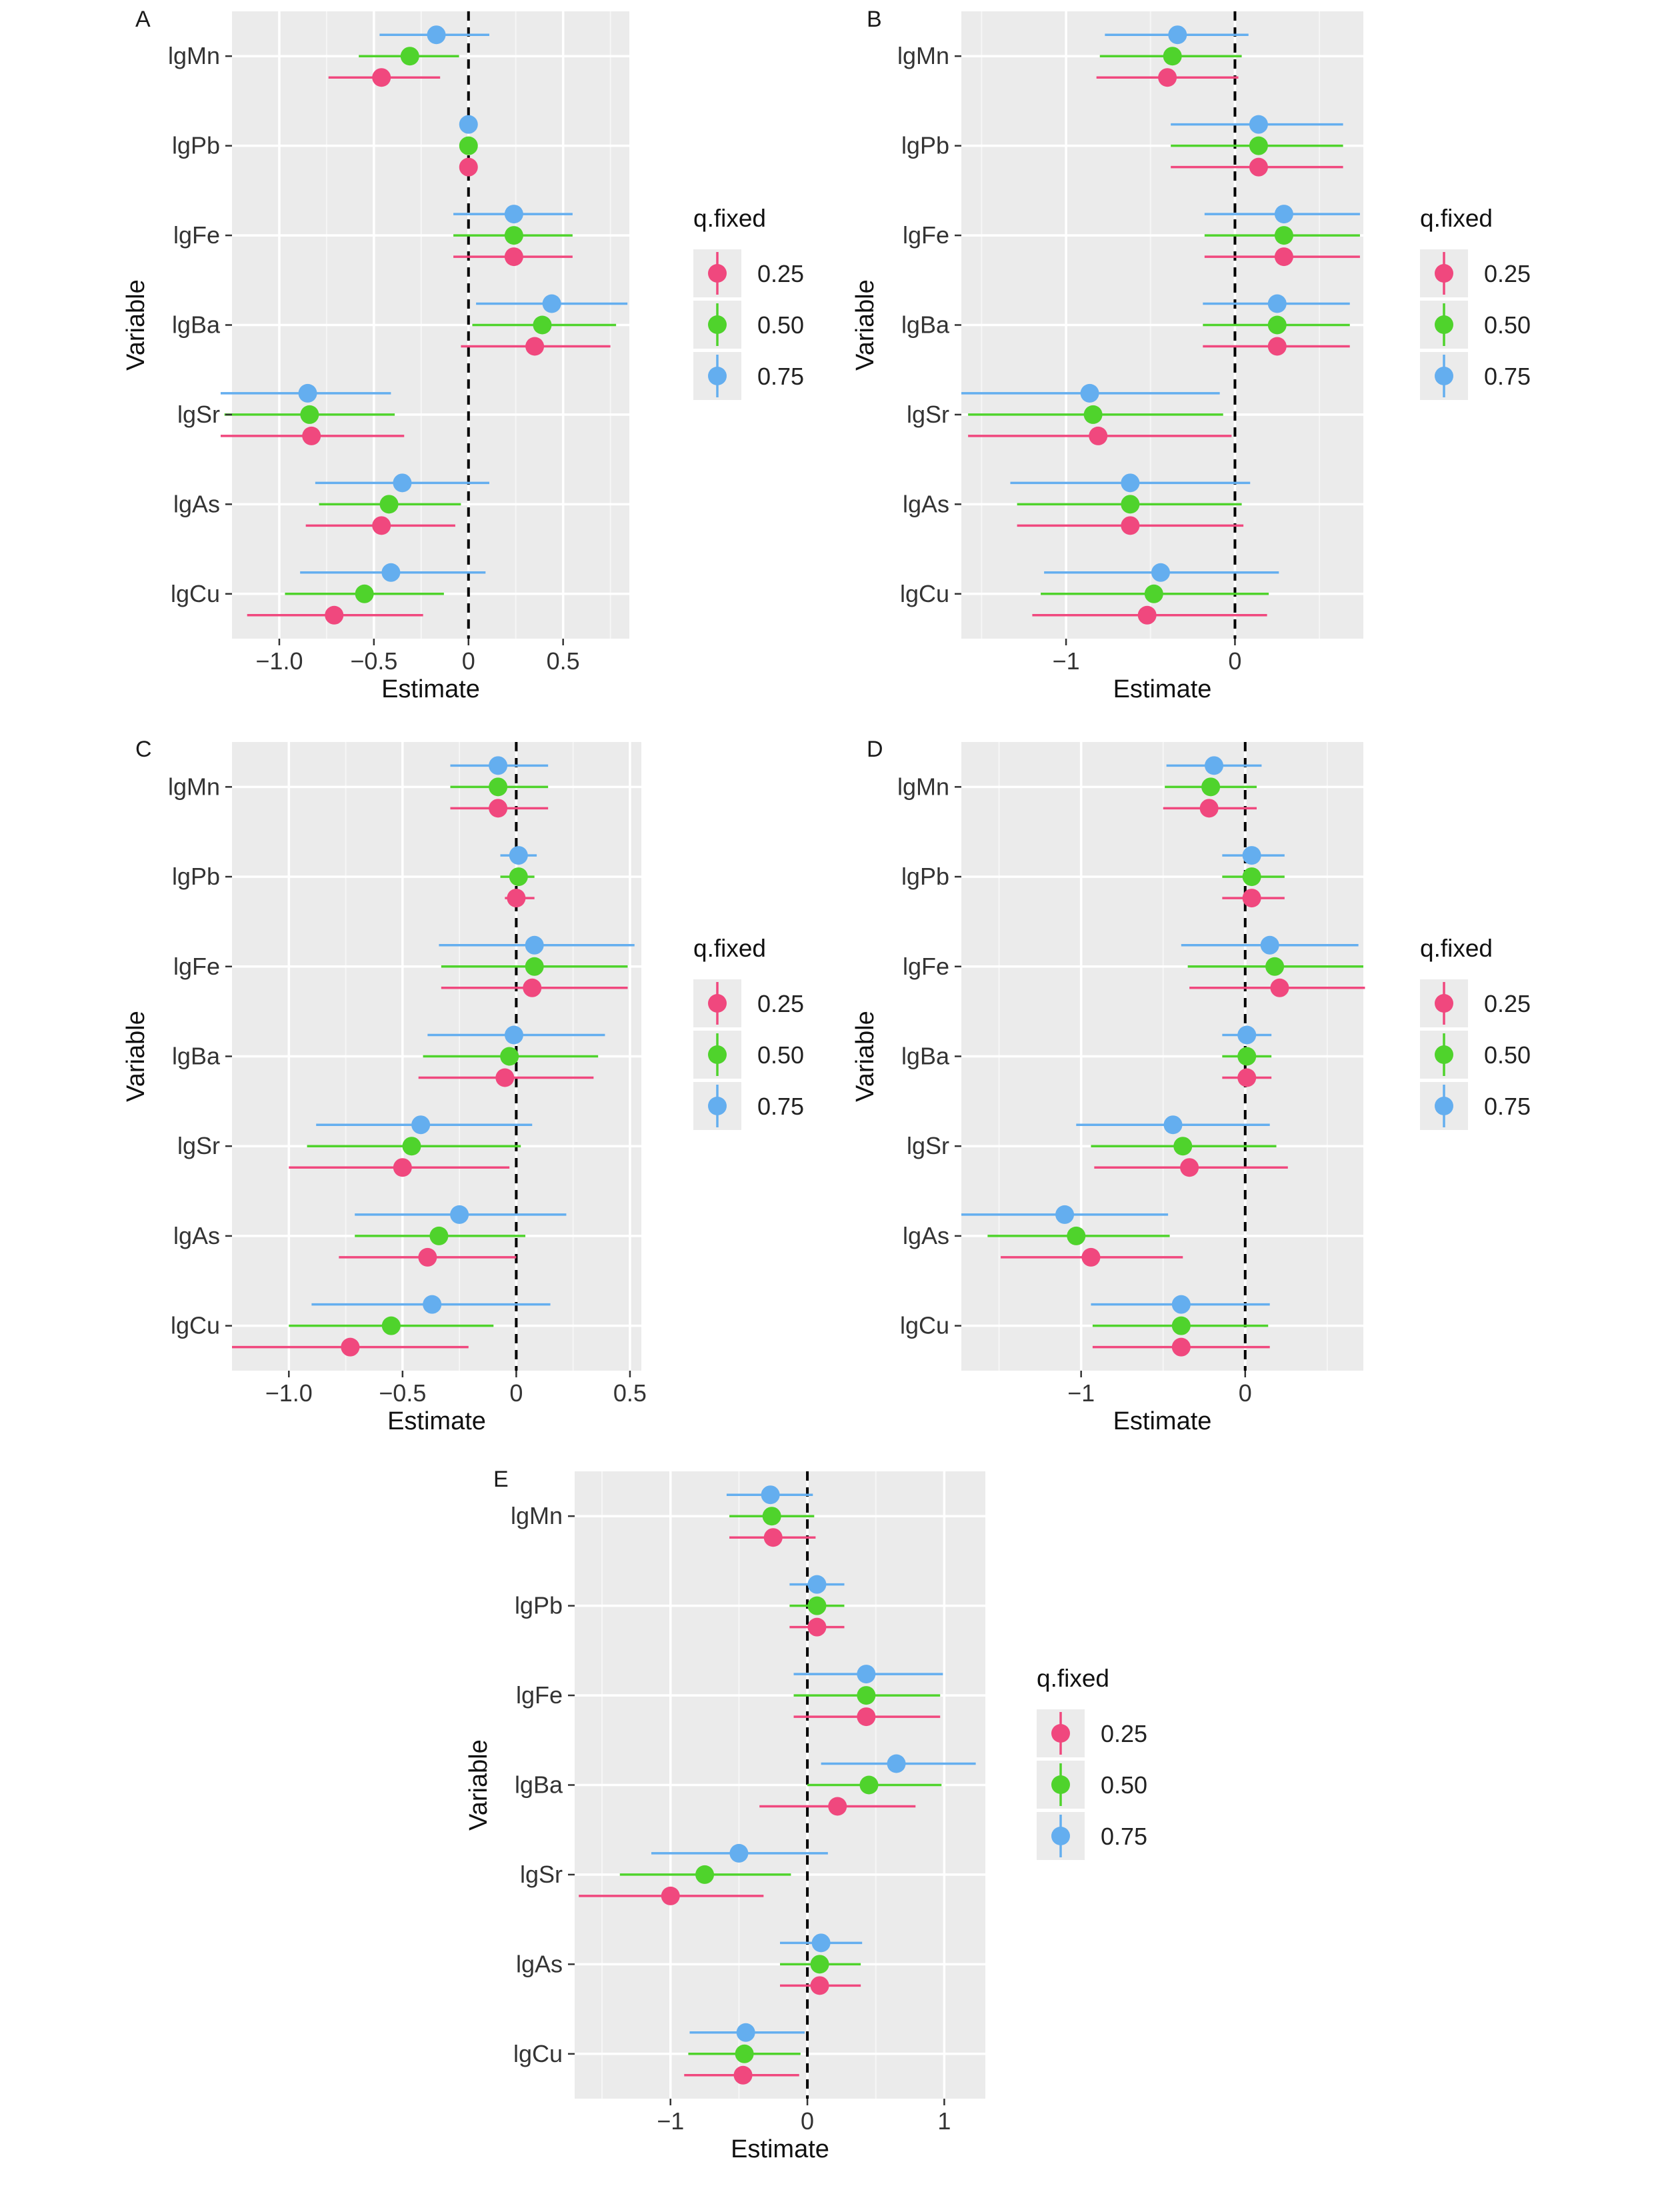  What do you see at coordinates (539, 1963) in the screenshot?
I see `y-tick-label: lgAs` at bounding box center [539, 1963].